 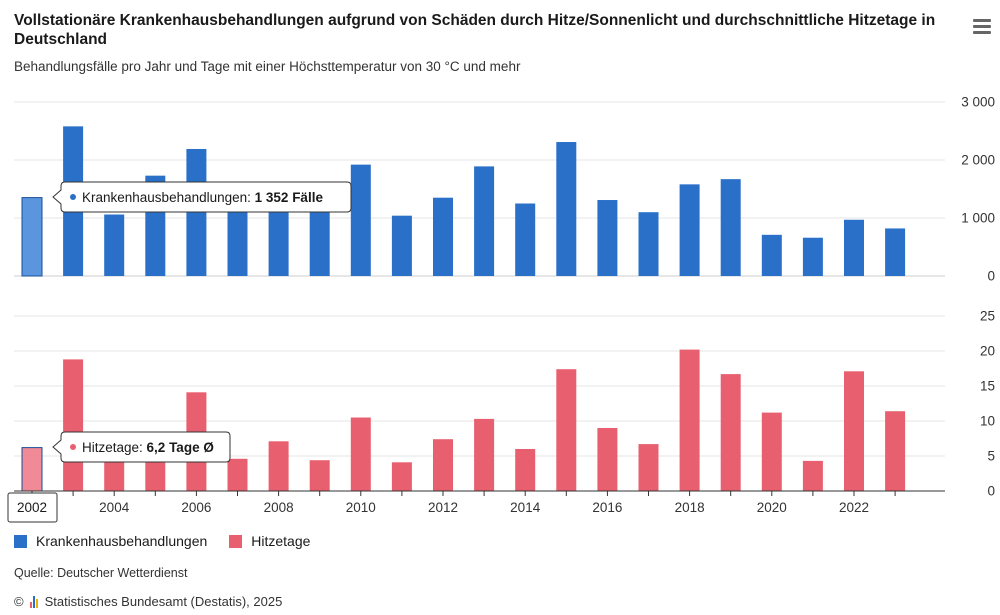 I want to click on y-tick-label: 1 000, so click(x=978, y=218).